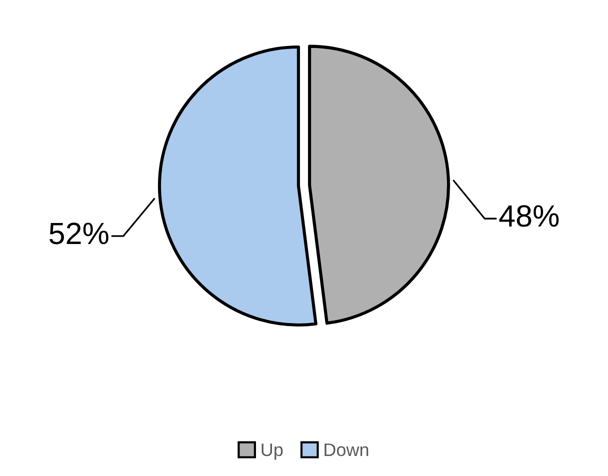  Describe the element at coordinates (272, 452) in the screenshot. I see `legend-label: Up` at that location.